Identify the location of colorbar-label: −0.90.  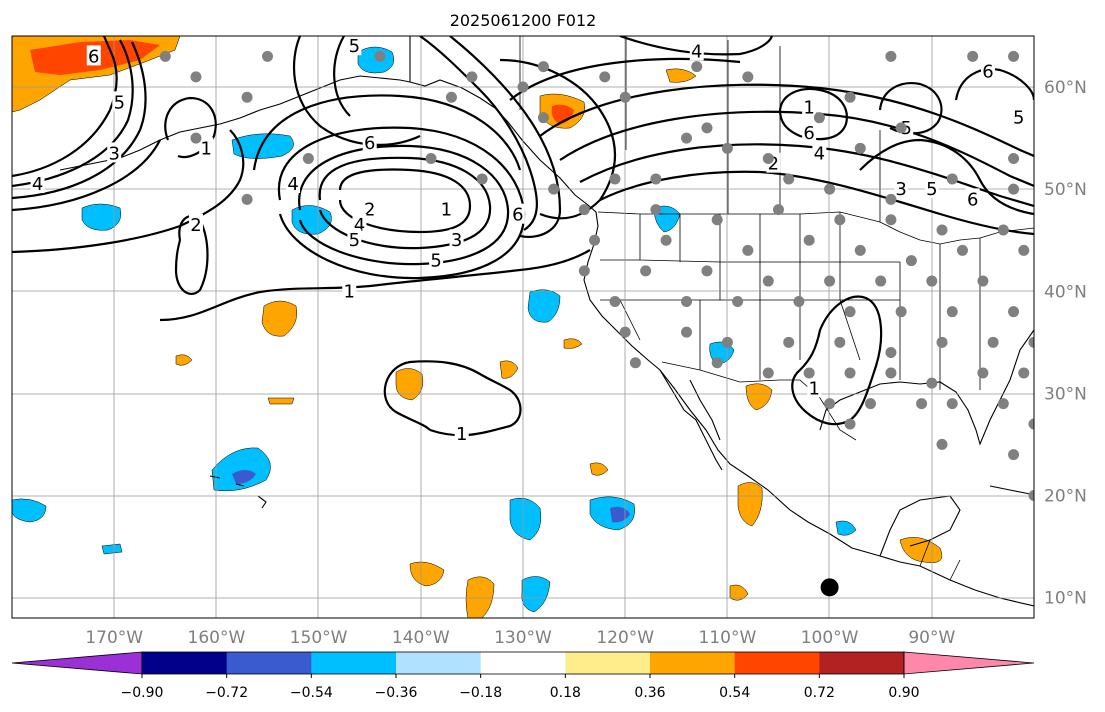
(142, 693).